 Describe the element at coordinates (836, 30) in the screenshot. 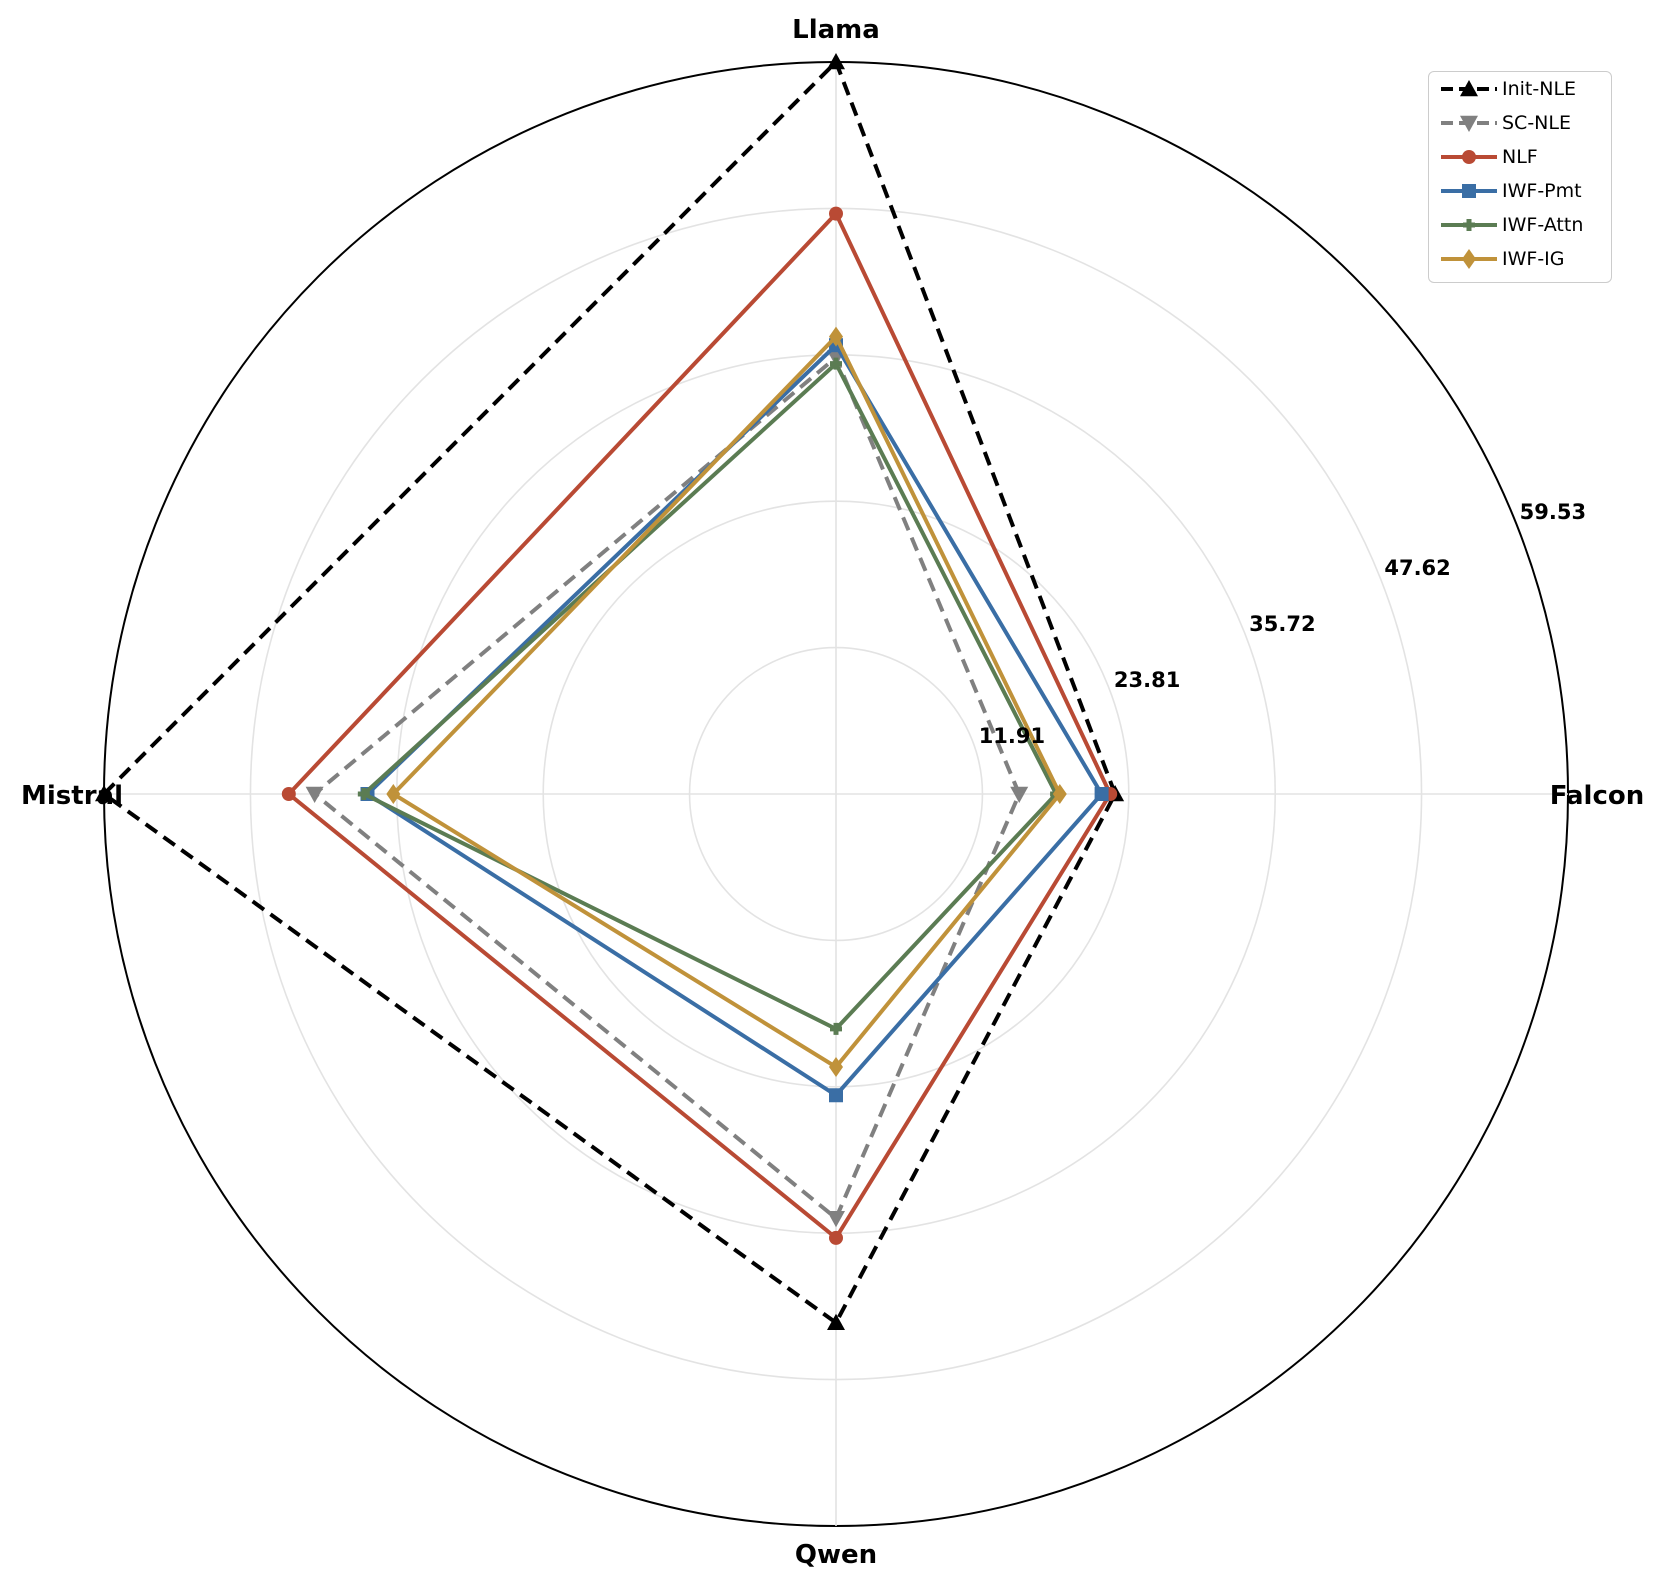

I see `axis-label-llama: Llama` at that location.